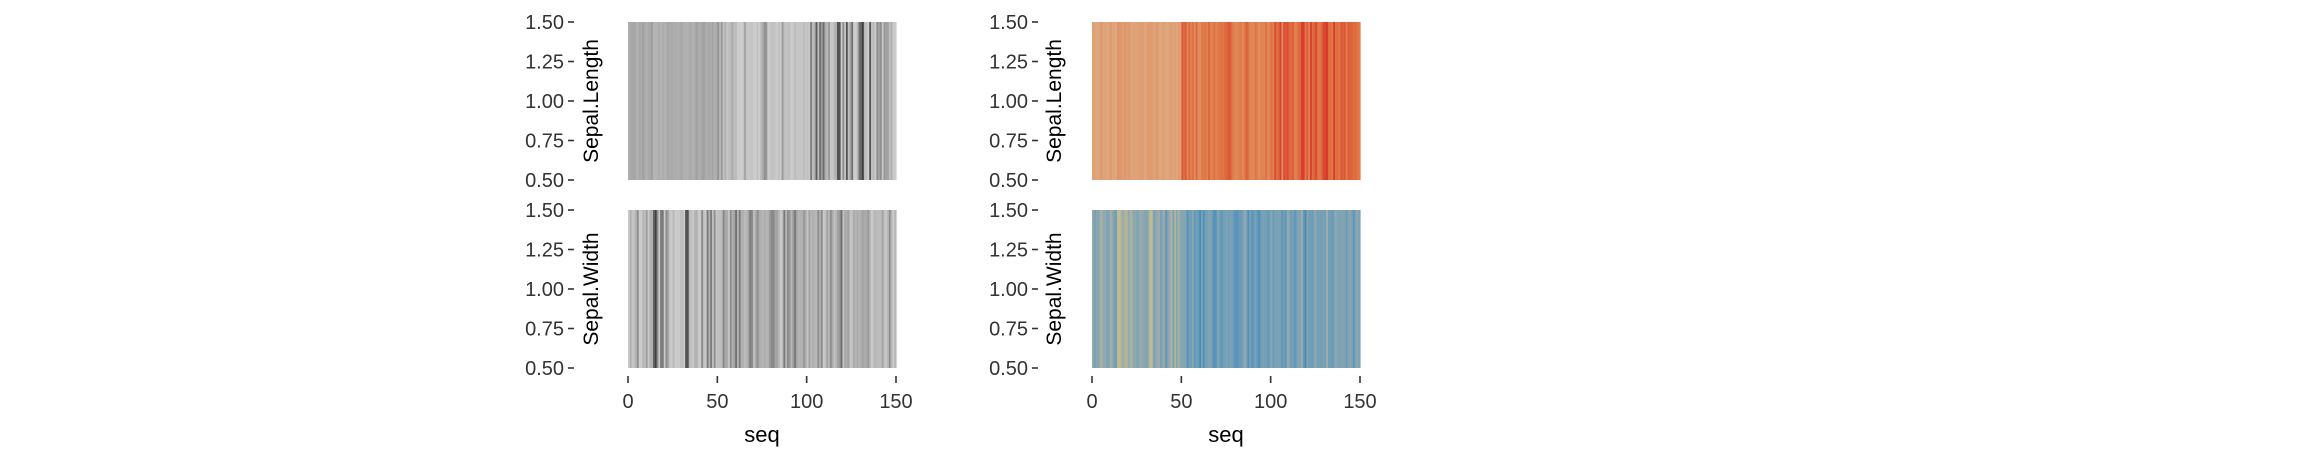 This screenshot has height=465, width=2304. What do you see at coordinates (1008, 330) in the screenshot?
I see `y-tick-label: 0.75` at bounding box center [1008, 330].